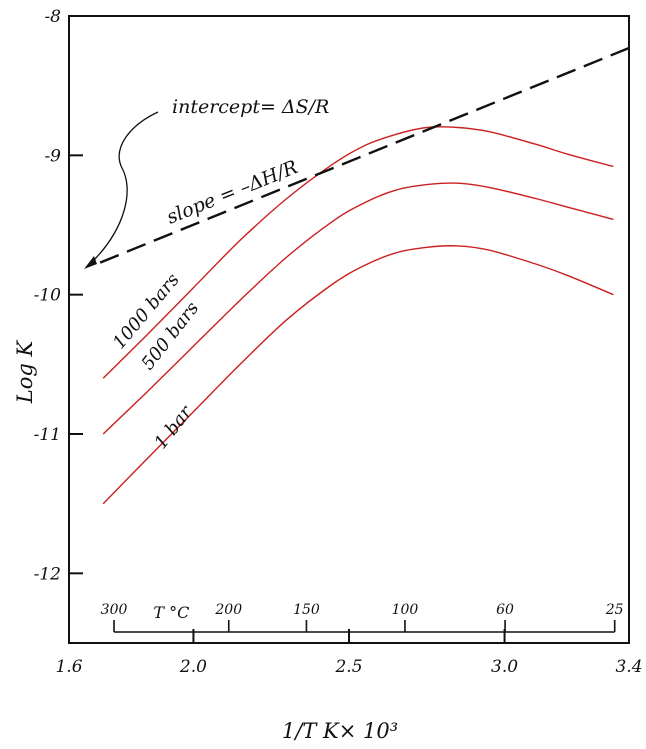 The image size is (646, 749). I want to click on intercept-arrow, so click(123, 189).